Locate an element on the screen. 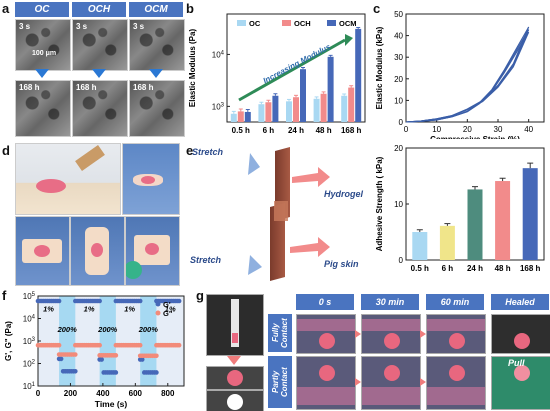  time-header: Healed is located at coordinates (520, 302).